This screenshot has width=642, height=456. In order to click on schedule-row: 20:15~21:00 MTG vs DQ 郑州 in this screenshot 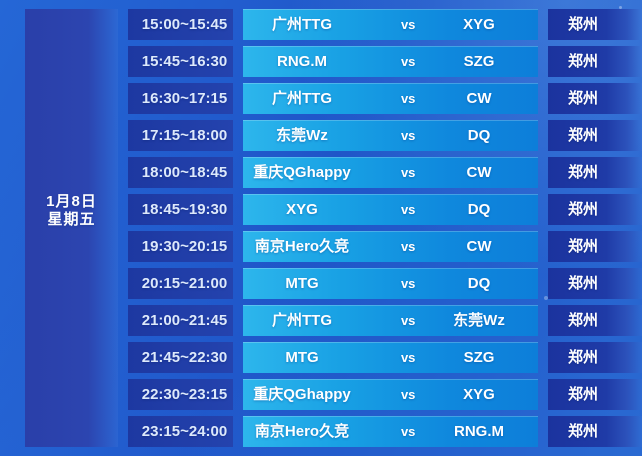, I will do `click(385, 283)`.